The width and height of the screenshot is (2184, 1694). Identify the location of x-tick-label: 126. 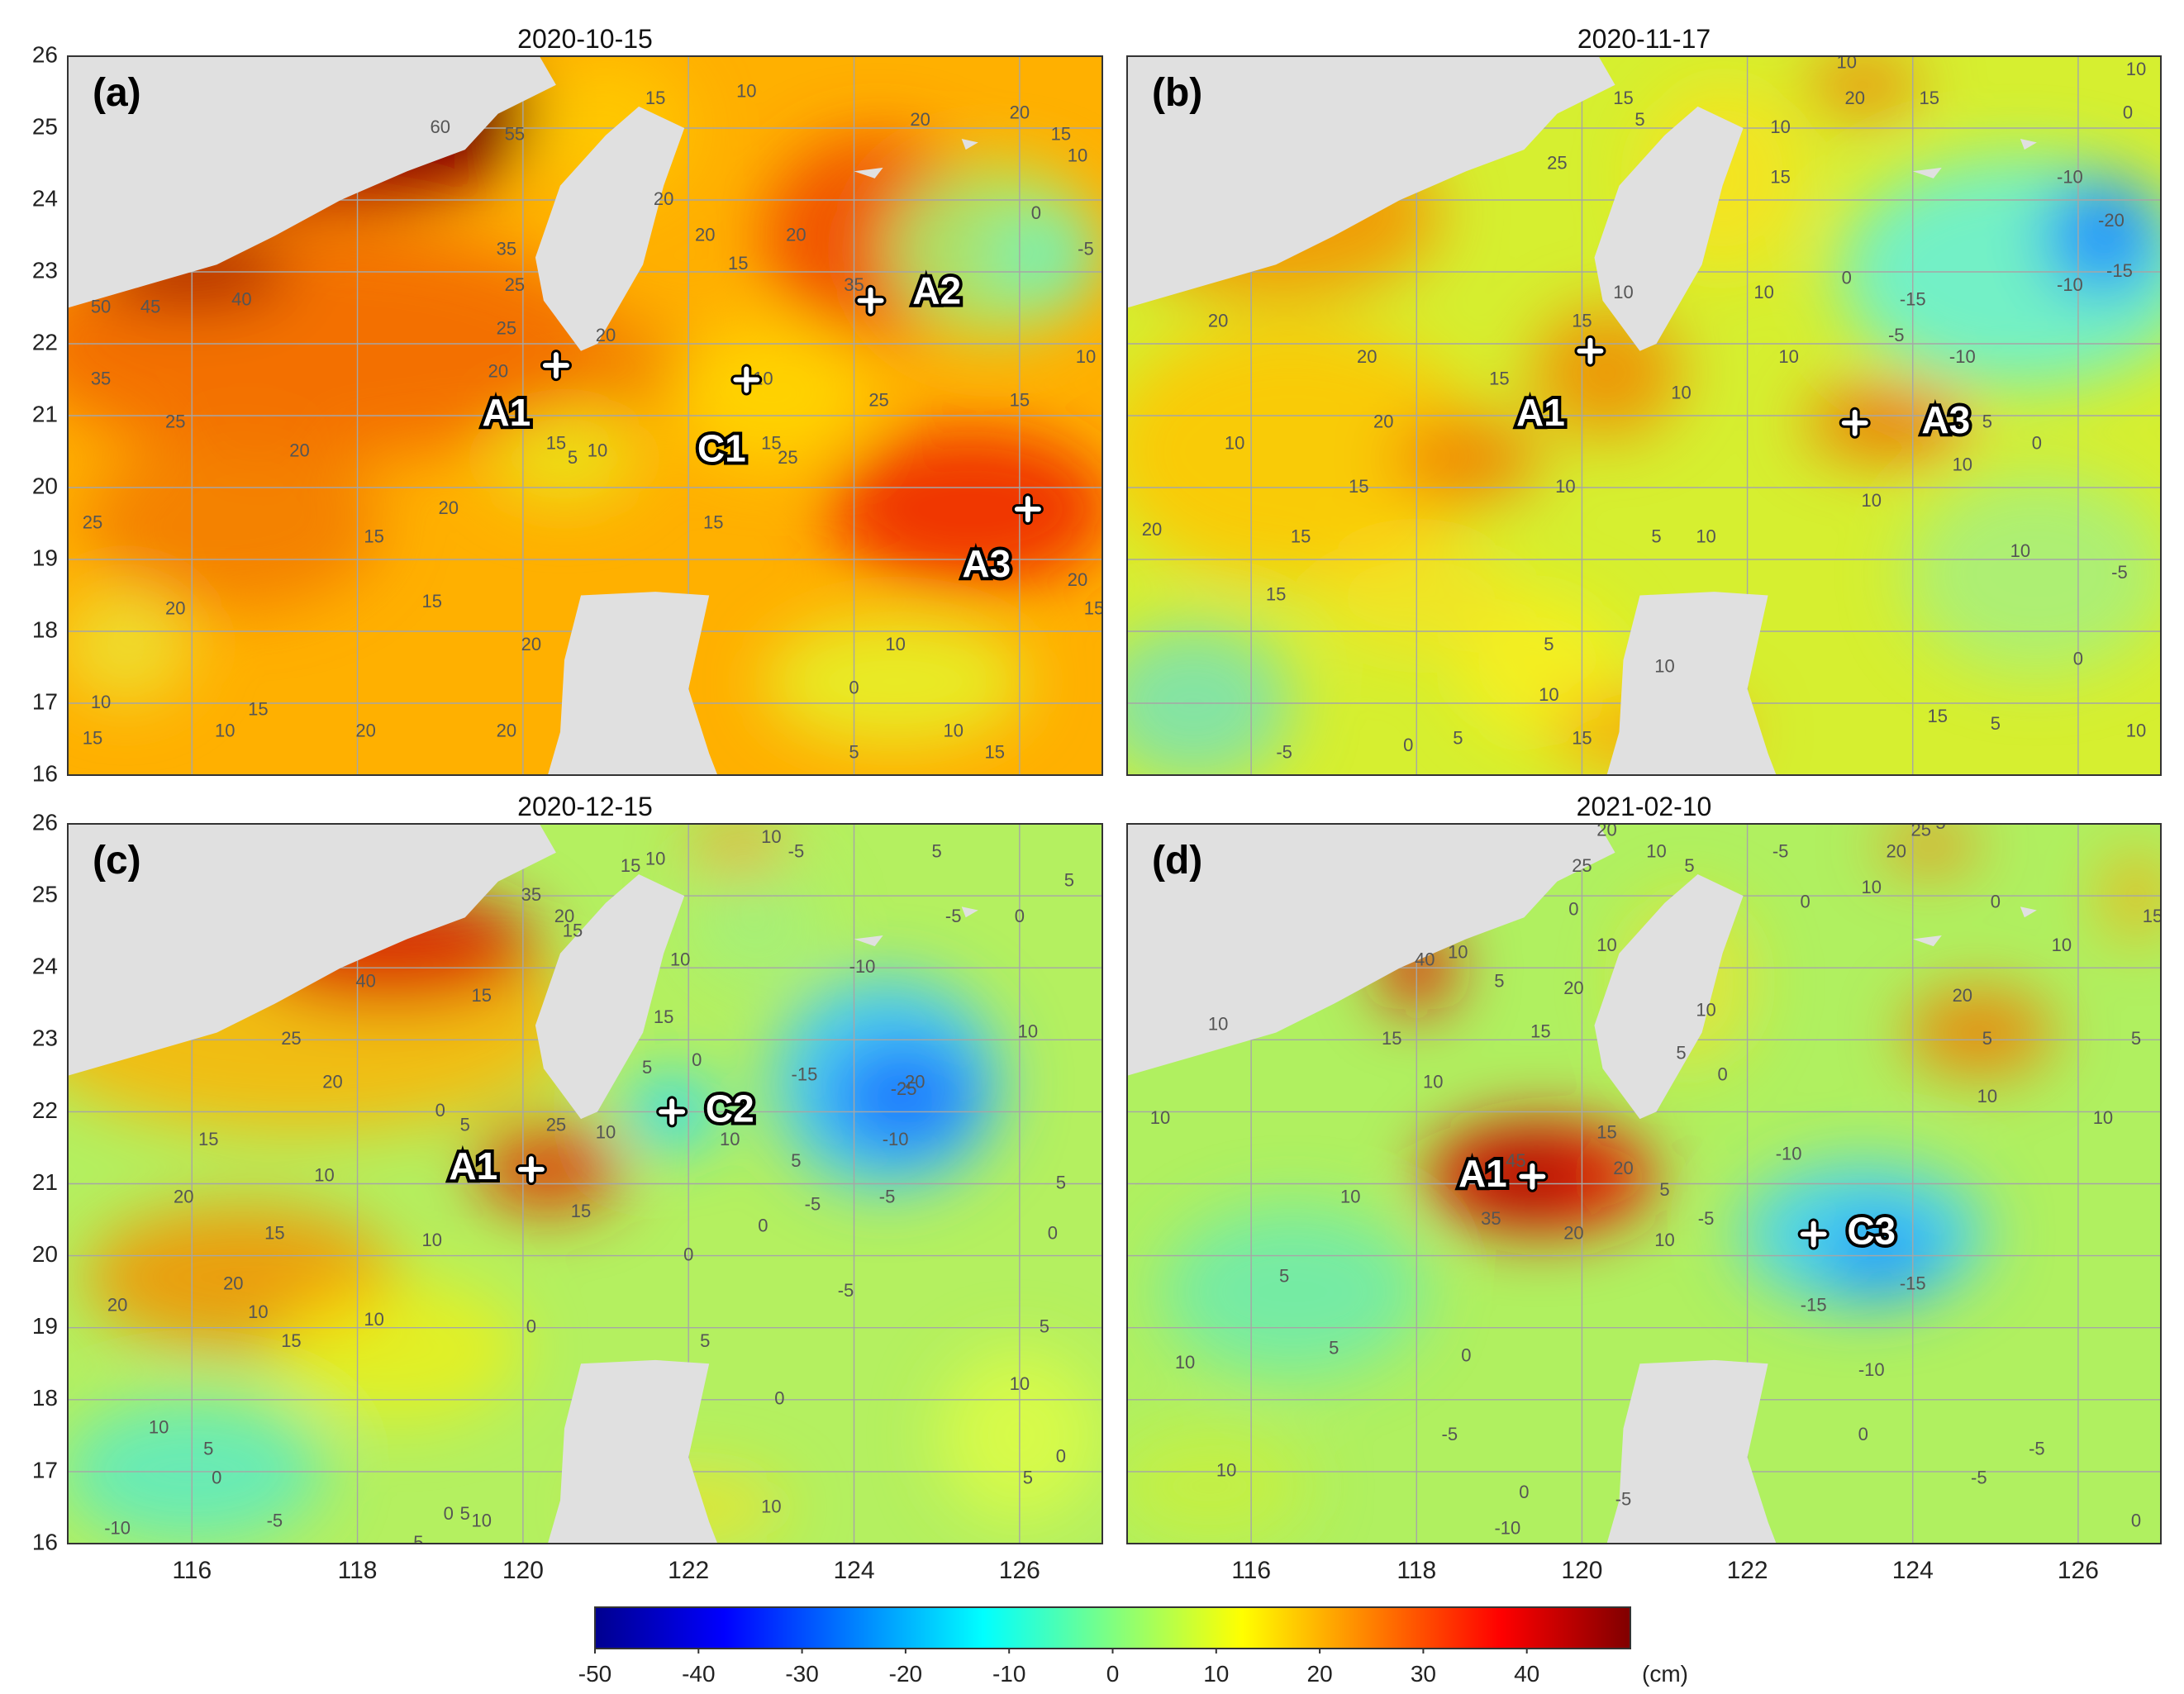
(2078, 1570).